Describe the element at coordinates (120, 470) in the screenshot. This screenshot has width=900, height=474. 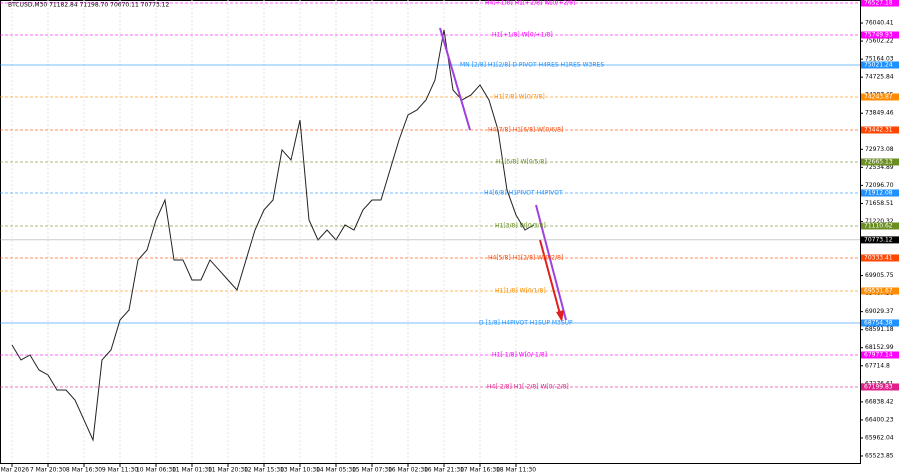
I see `x-tick-label: 9 Mar 11:30` at that location.